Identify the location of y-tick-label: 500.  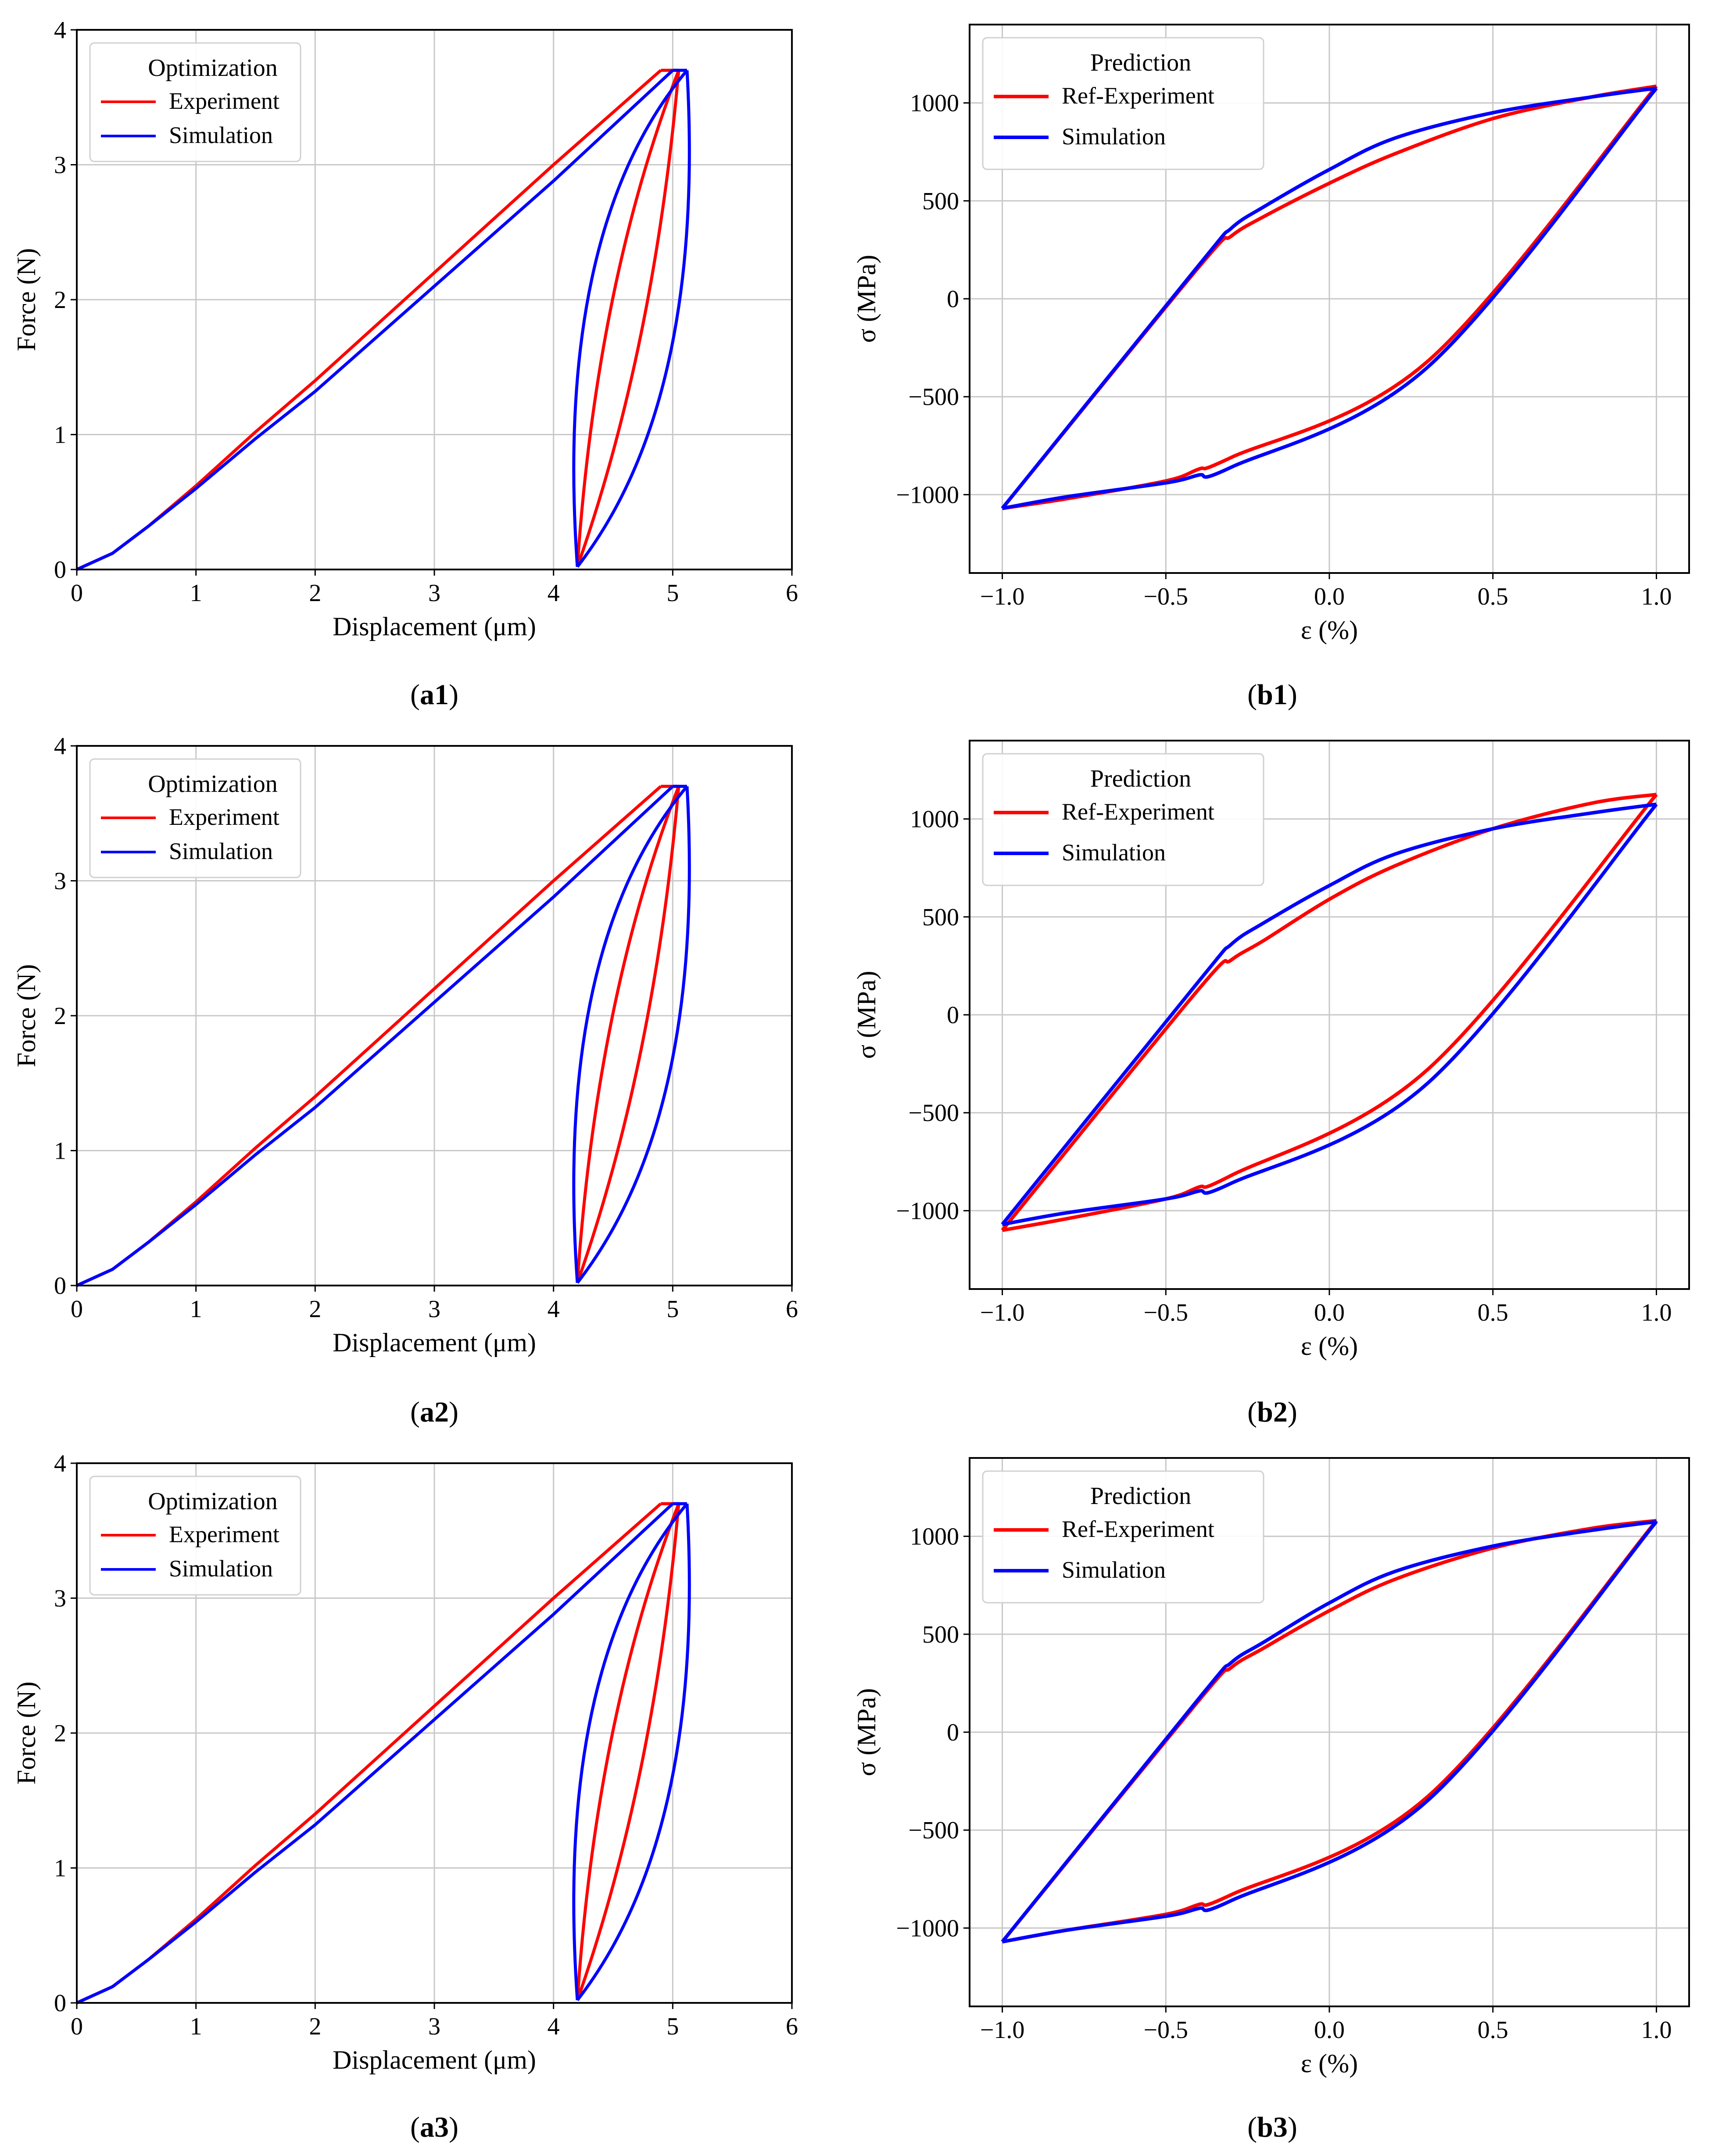
(940, 201).